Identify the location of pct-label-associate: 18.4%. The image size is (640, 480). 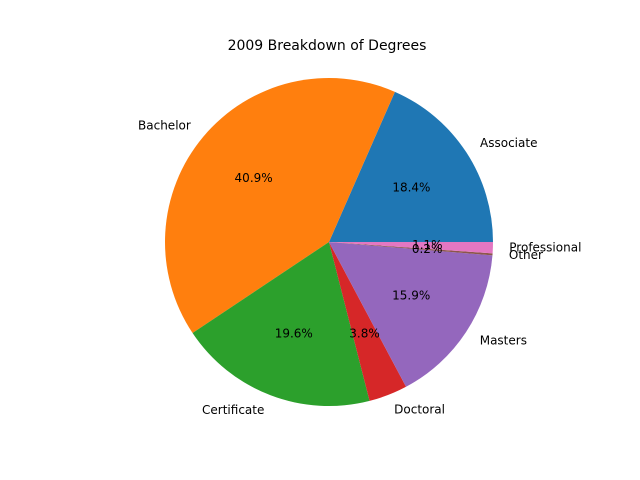
(411, 188).